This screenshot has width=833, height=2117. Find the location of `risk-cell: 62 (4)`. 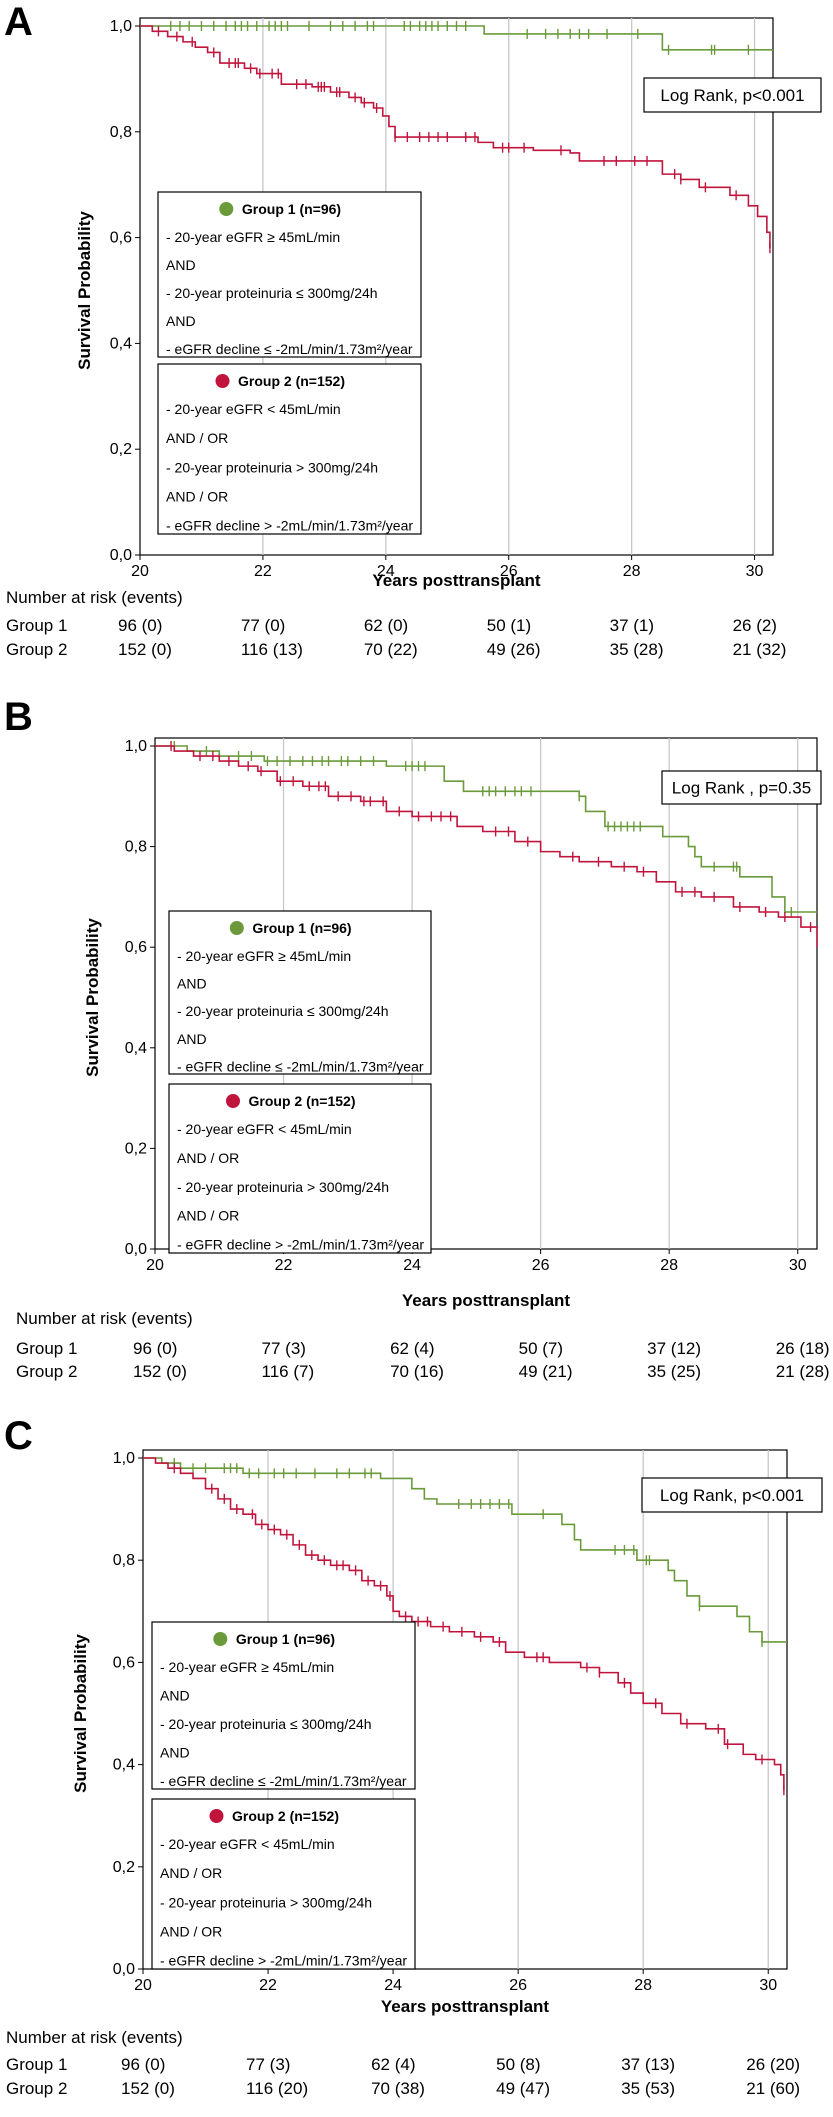

risk-cell: 62 (4) is located at coordinates (412, 1348).